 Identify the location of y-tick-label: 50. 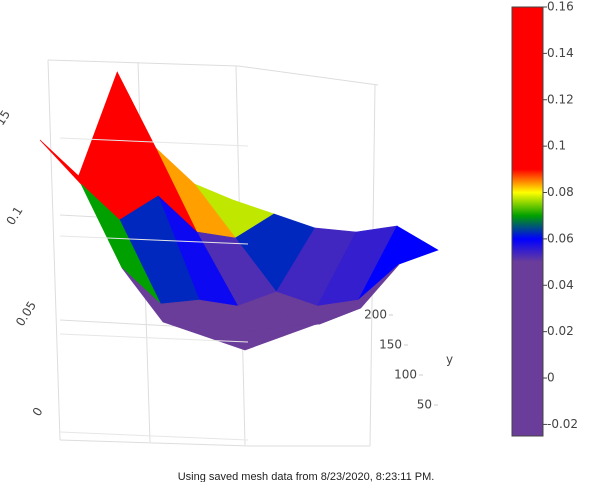
(424, 405).